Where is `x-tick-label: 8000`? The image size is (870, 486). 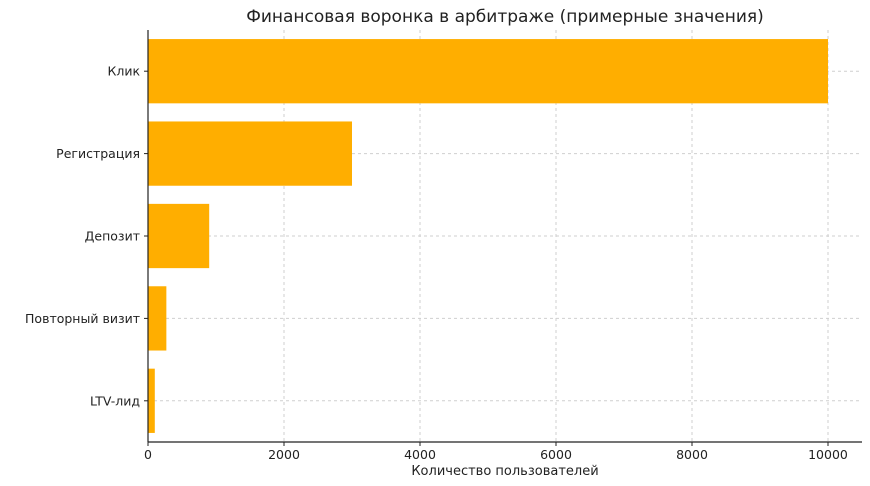
x-tick-label: 8000 is located at coordinates (692, 454).